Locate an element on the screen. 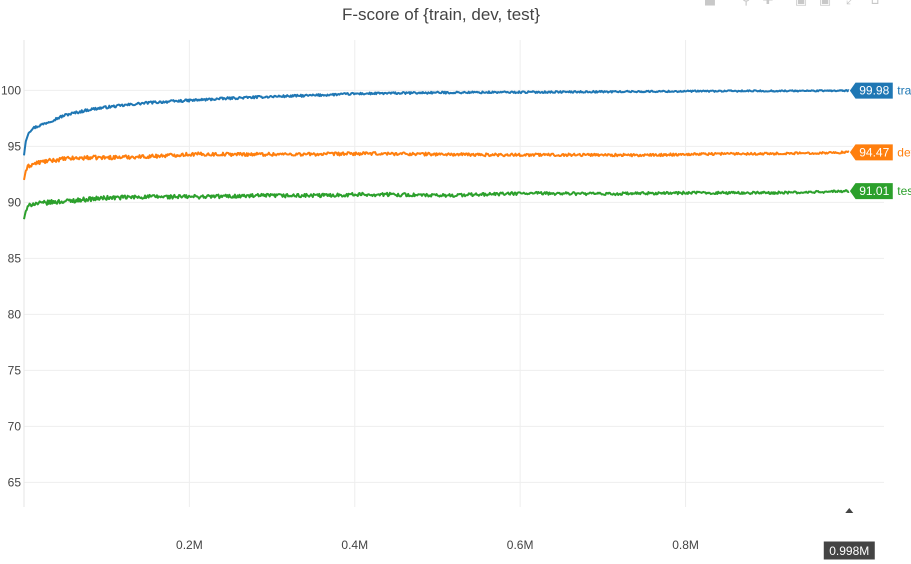  hover-x-text: 0.998M is located at coordinates (849, 551).